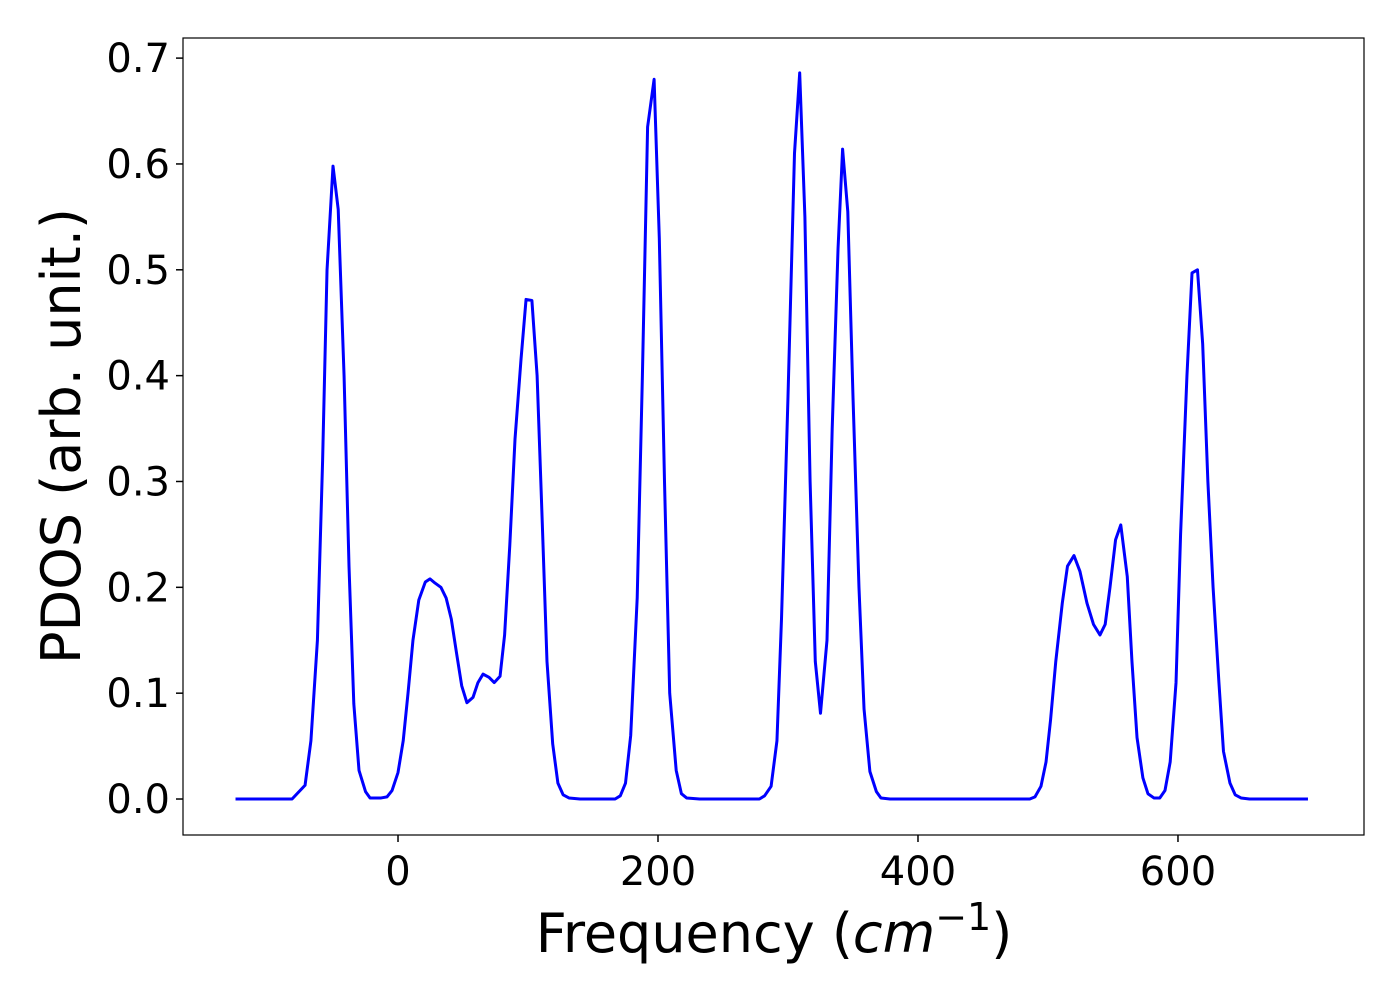 The height and width of the screenshot is (1000, 1400). What do you see at coordinates (918, 872) in the screenshot?
I see `x-tick-label: 400` at bounding box center [918, 872].